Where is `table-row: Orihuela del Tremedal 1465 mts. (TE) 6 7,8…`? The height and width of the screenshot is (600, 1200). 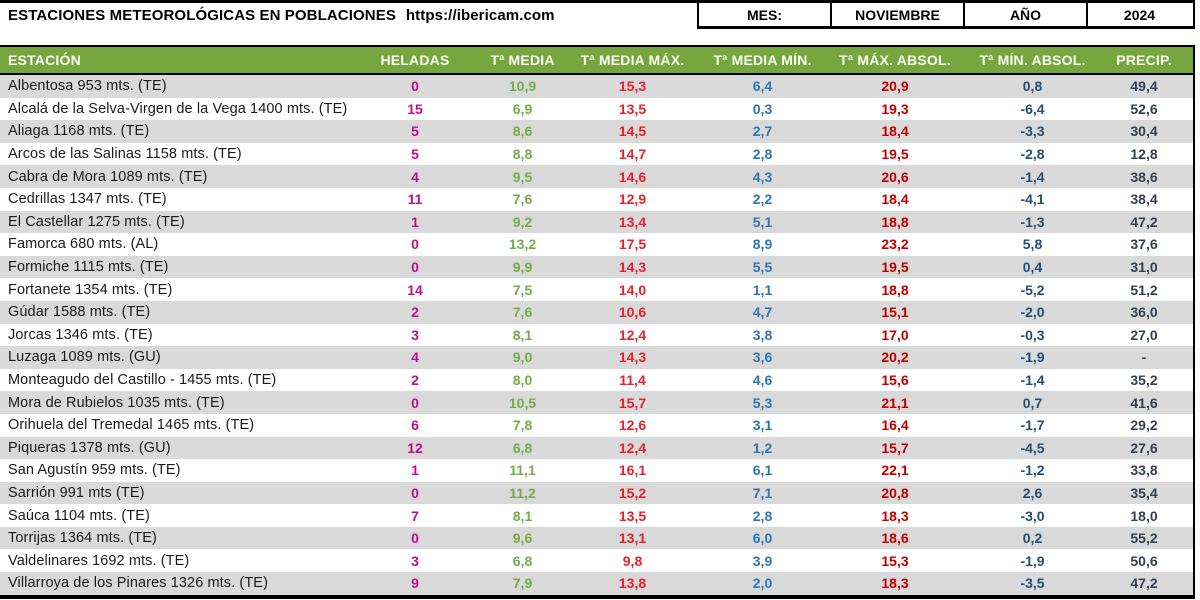 table-row: Orihuela del Tremedal 1465 mts. (TE) 6 7,8… is located at coordinates (596, 425).